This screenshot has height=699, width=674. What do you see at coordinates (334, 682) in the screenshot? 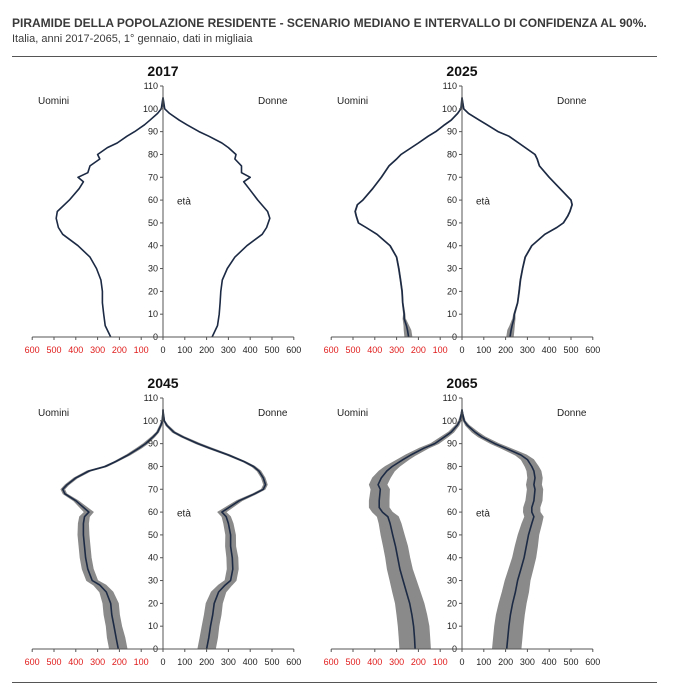
I see `bottom-divider` at bounding box center [334, 682].